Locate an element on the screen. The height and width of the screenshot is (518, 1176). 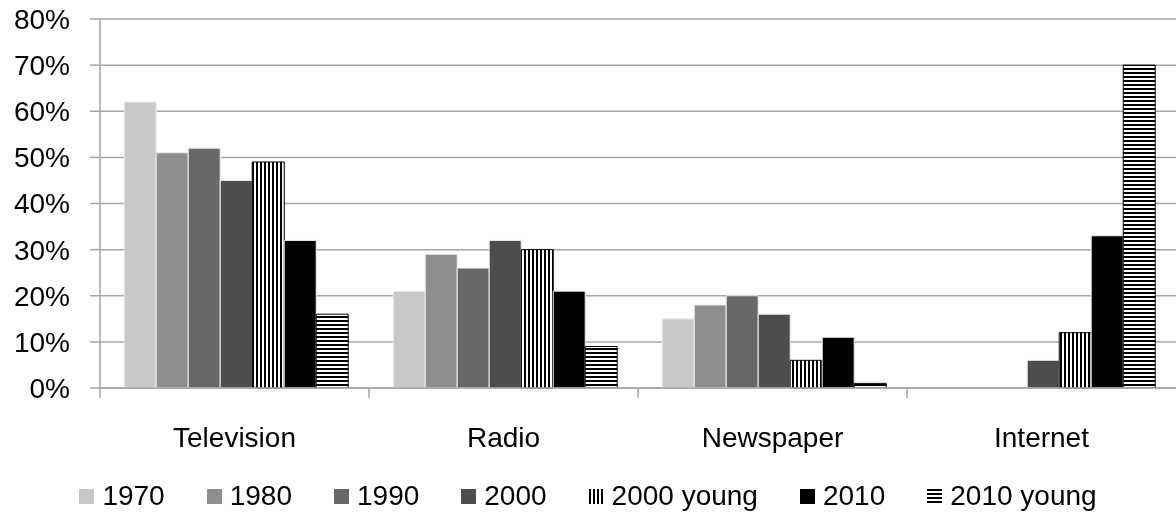
legend-label: 2010 young is located at coordinates (1023, 496).